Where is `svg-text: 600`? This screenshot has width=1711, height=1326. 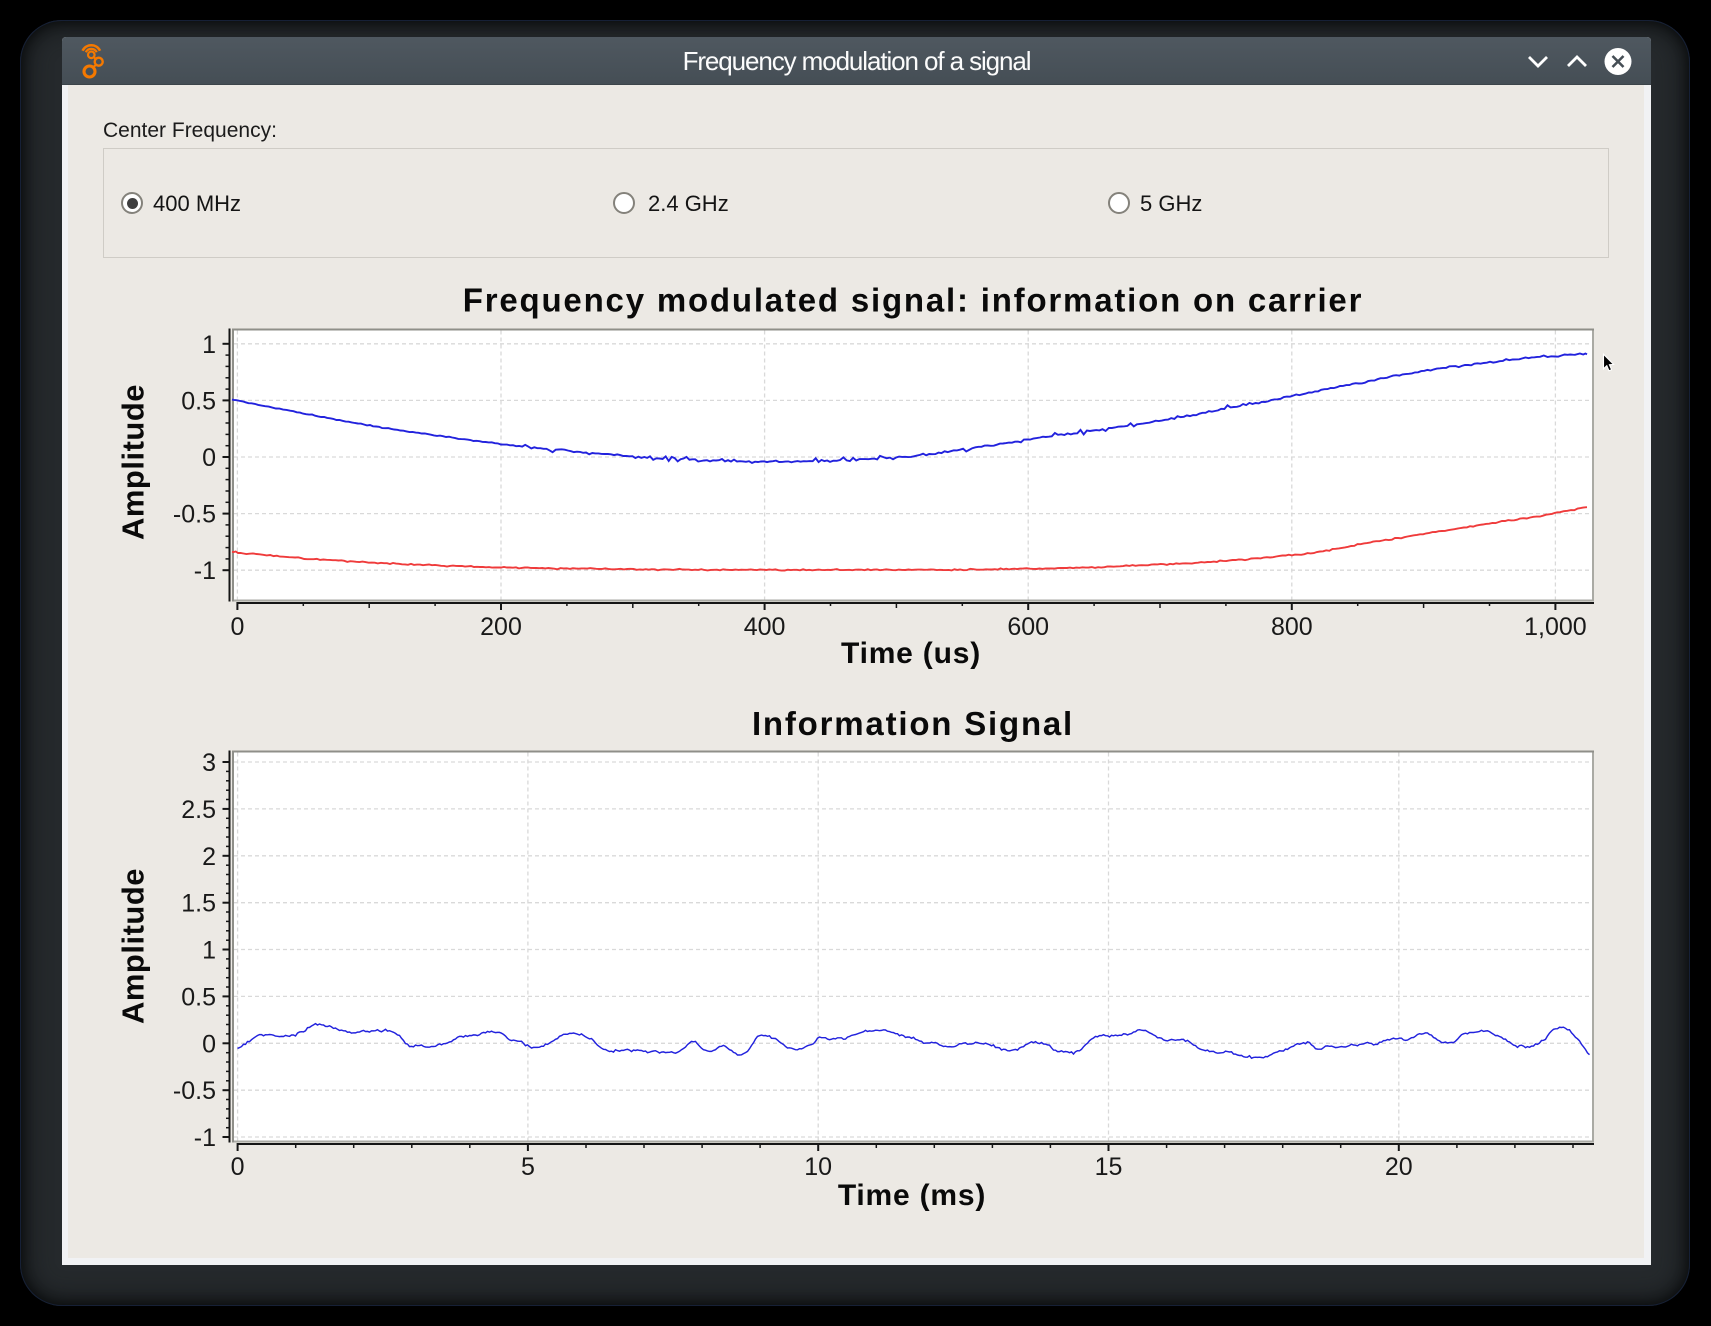
svg-text: 600 is located at coordinates (1028, 627).